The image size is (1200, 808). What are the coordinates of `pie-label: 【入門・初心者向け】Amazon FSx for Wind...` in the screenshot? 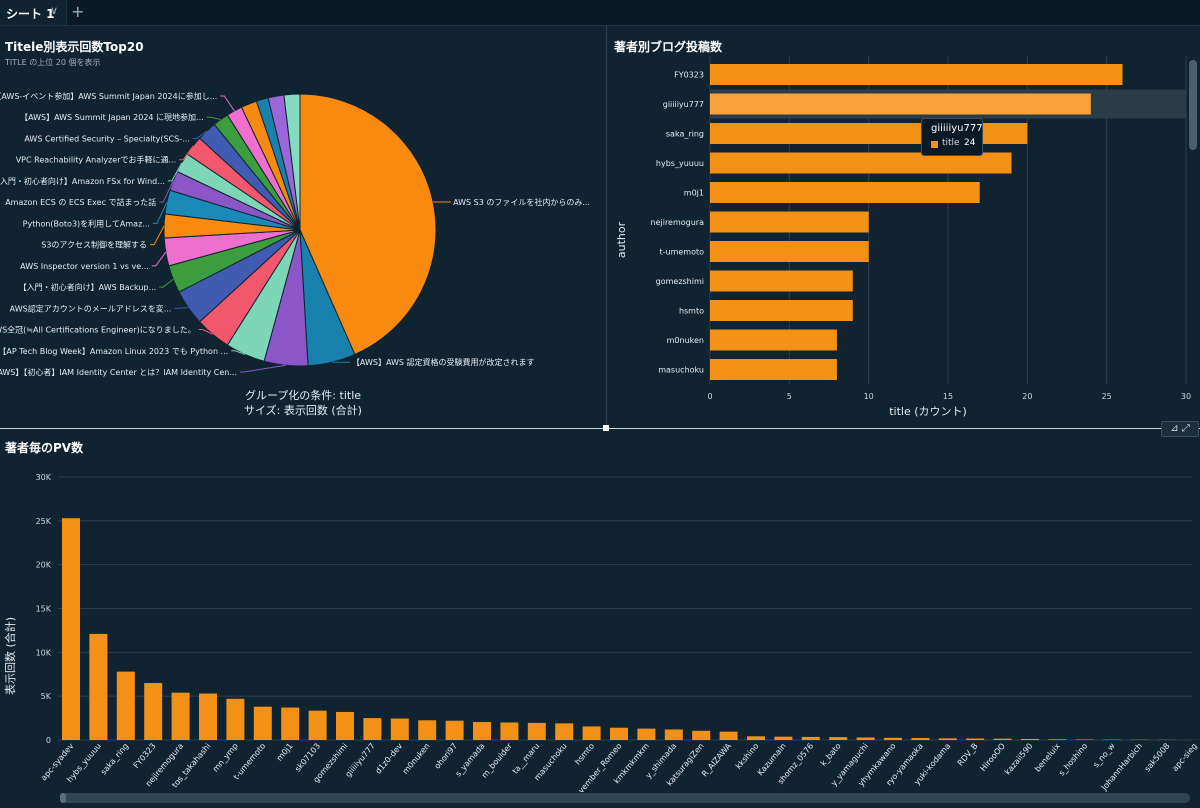 It's located at (82, 181).